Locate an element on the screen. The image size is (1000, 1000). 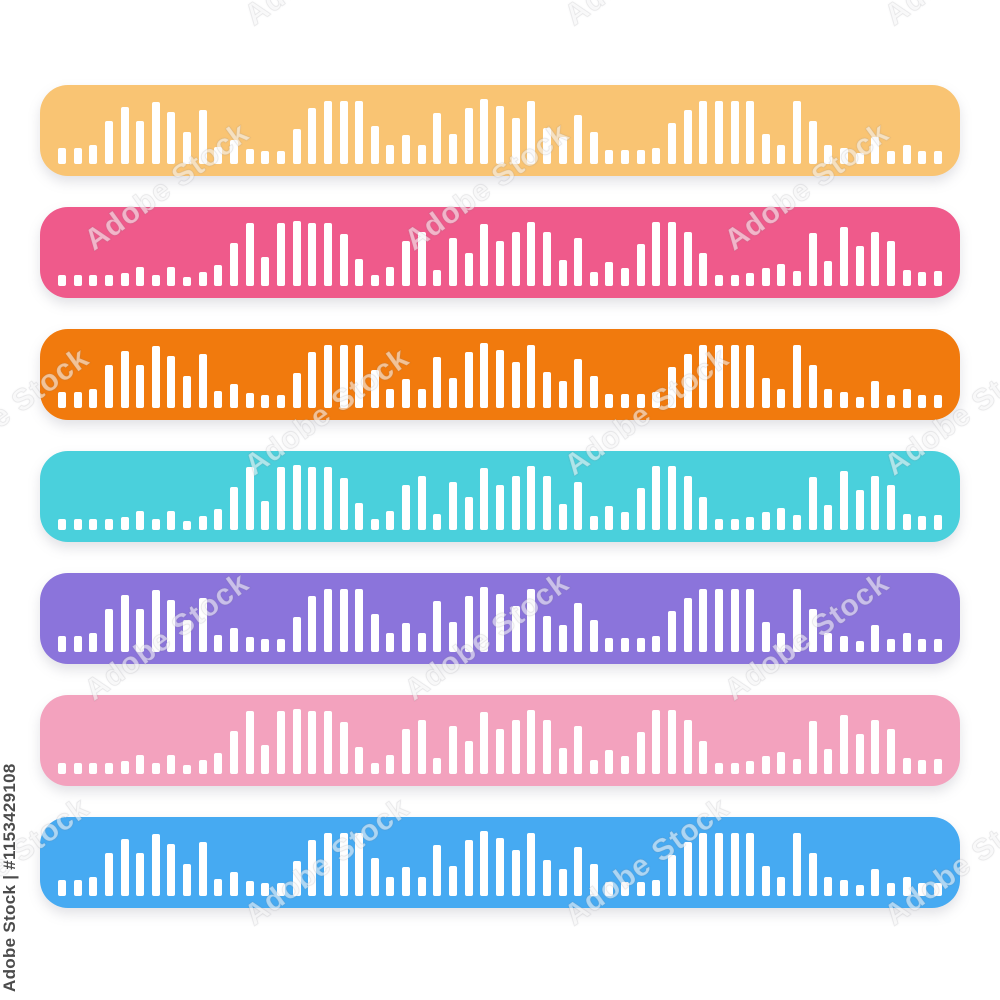
waveform-strip-amber is located at coordinates (500, 130).